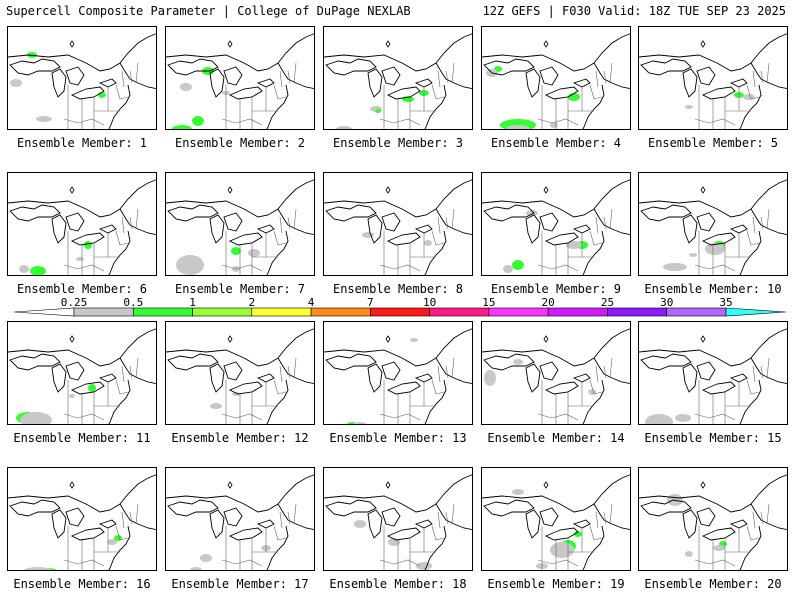 The width and height of the screenshot is (800, 600). What do you see at coordinates (607, 302) in the screenshot?
I see `colorbar-tick-label: 25` at bounding box center [607, 302].